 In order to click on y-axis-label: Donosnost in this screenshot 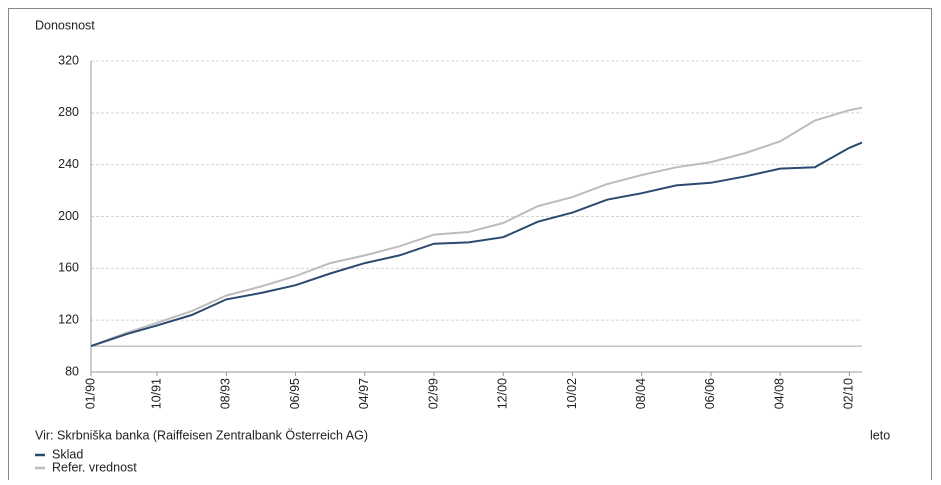, I will do `click(65, 25)`.